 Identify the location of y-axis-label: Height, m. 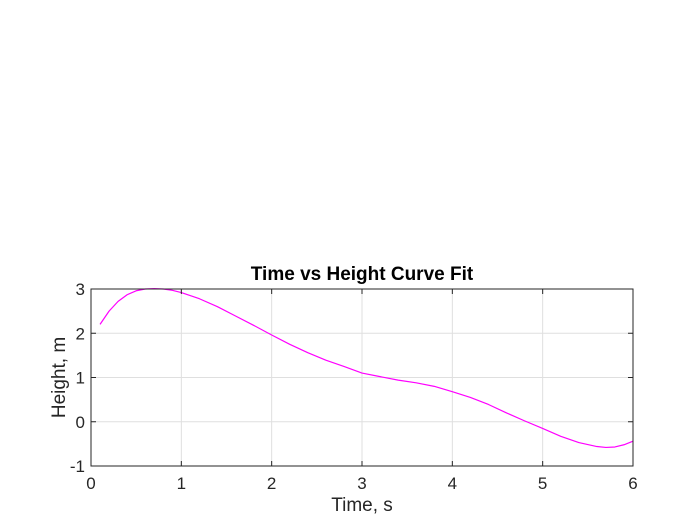
(59, 377).